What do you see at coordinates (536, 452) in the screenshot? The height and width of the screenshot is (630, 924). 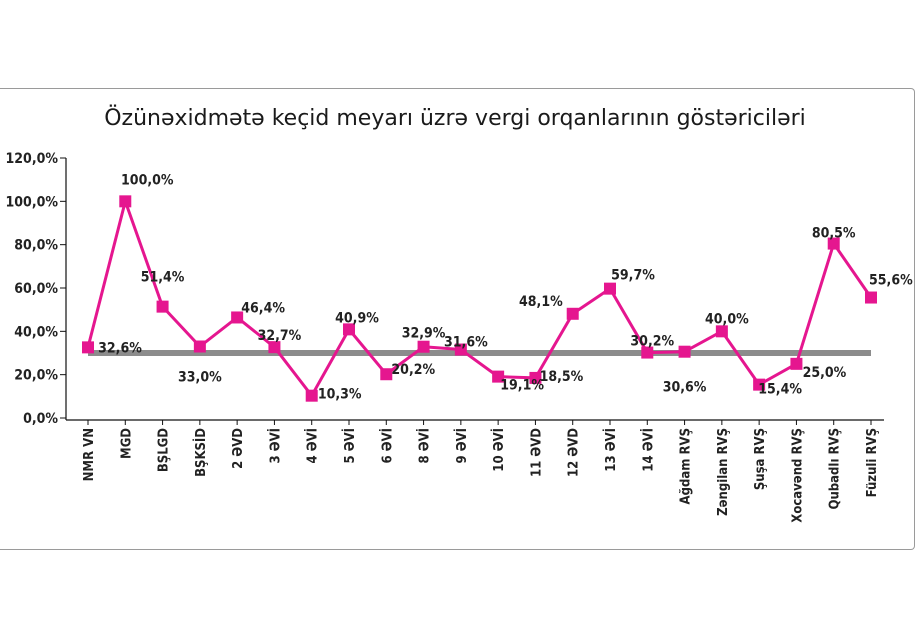 I see `x-tick-label: 11 ƏVD` at bounding box center [536, 452].